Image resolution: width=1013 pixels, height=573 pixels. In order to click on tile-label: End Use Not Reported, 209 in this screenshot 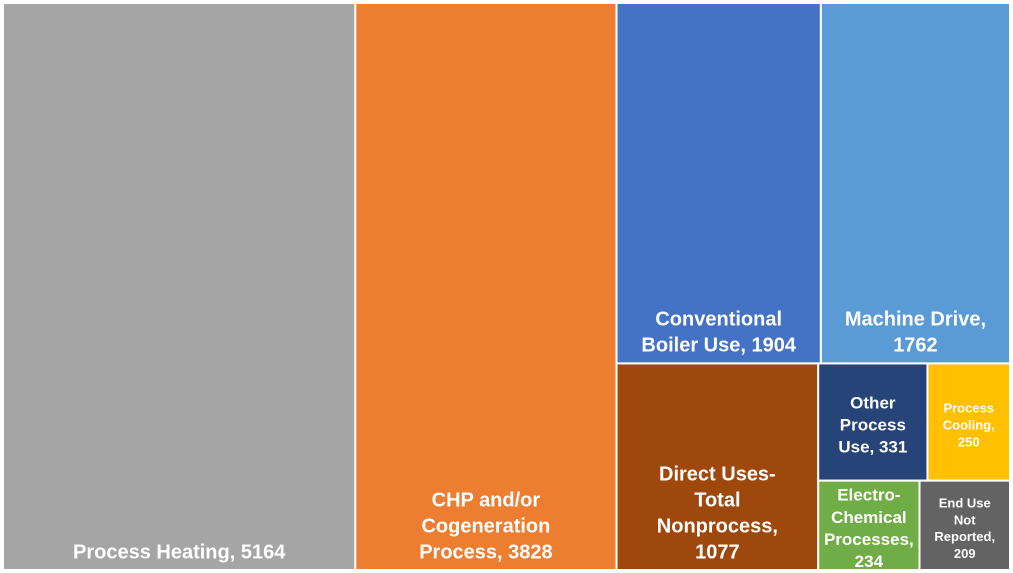, I will do `click(964, 528)`.